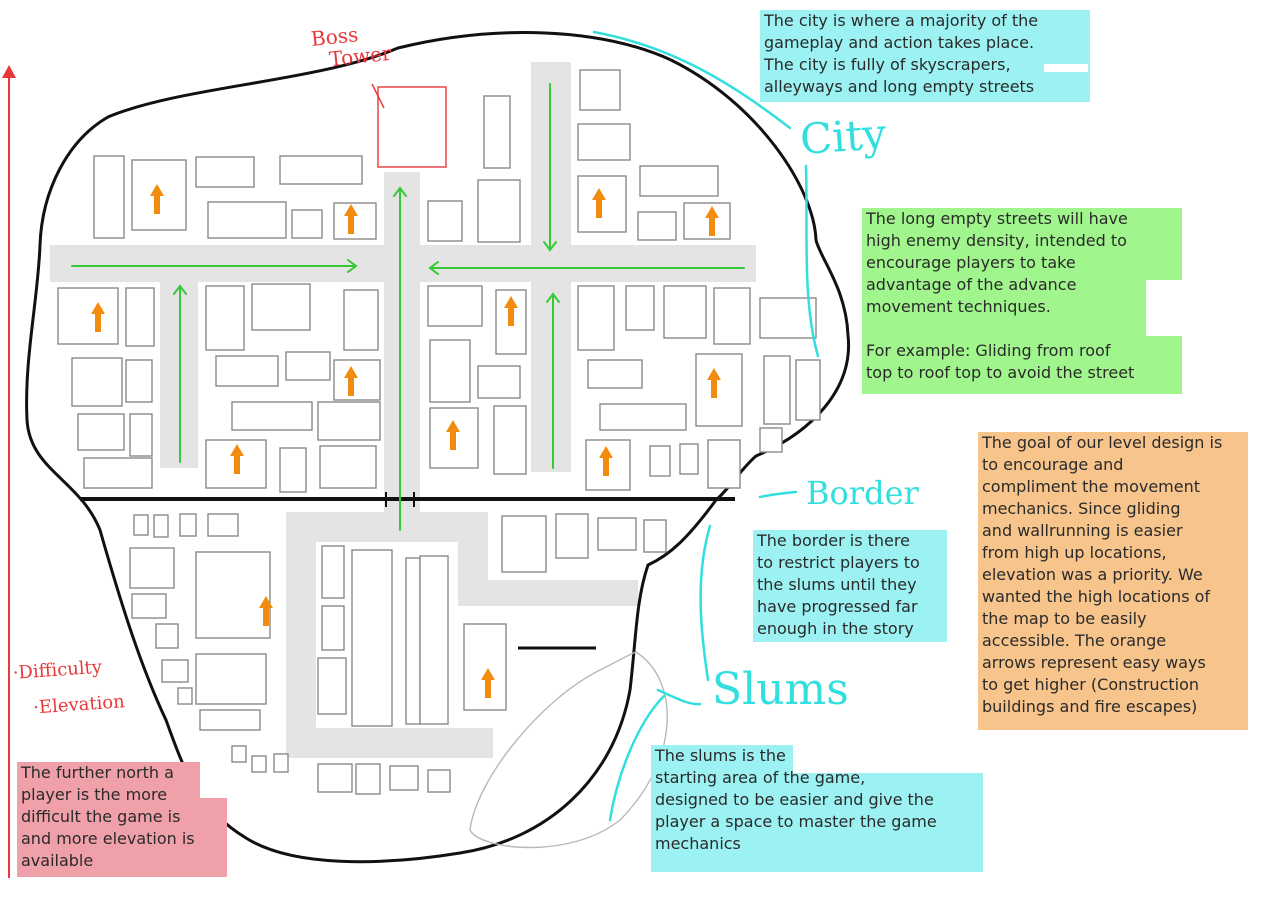 This screenshot has height=907, width=1280. Describe the element at coordinates (1066, 68) in the screenshot. I see `city-note-notch` at that location.